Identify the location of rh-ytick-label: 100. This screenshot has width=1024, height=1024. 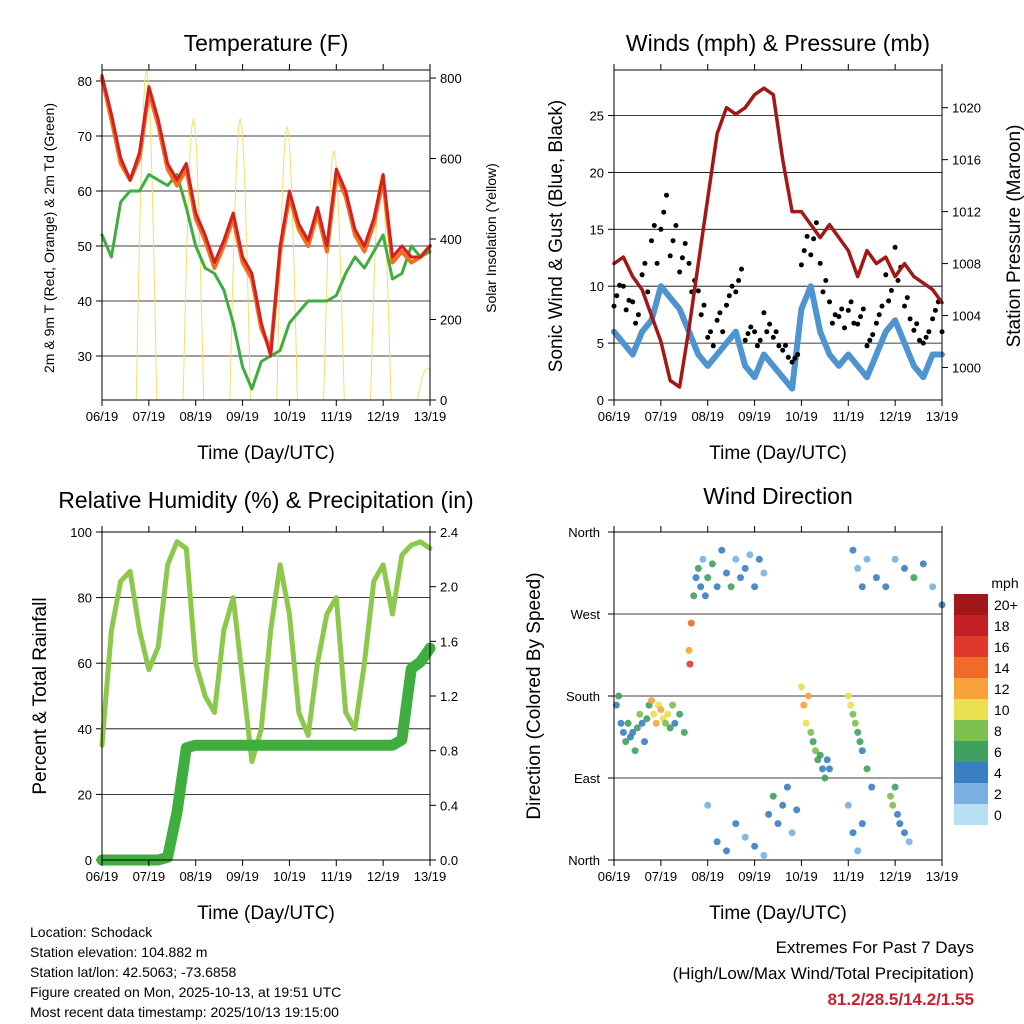
(81, 532).